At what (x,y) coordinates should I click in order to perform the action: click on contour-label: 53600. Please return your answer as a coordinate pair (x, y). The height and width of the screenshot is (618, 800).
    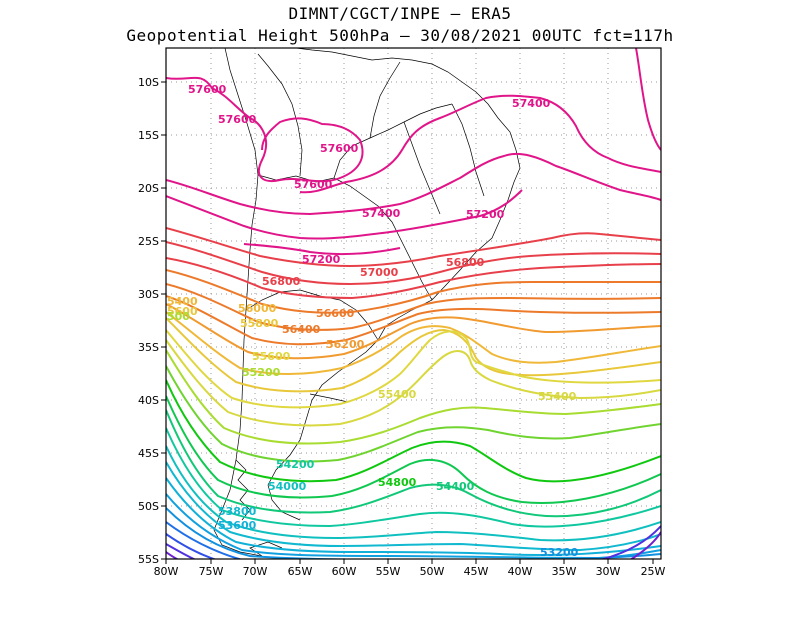
    Looking at the image, I should click on (237, 525).